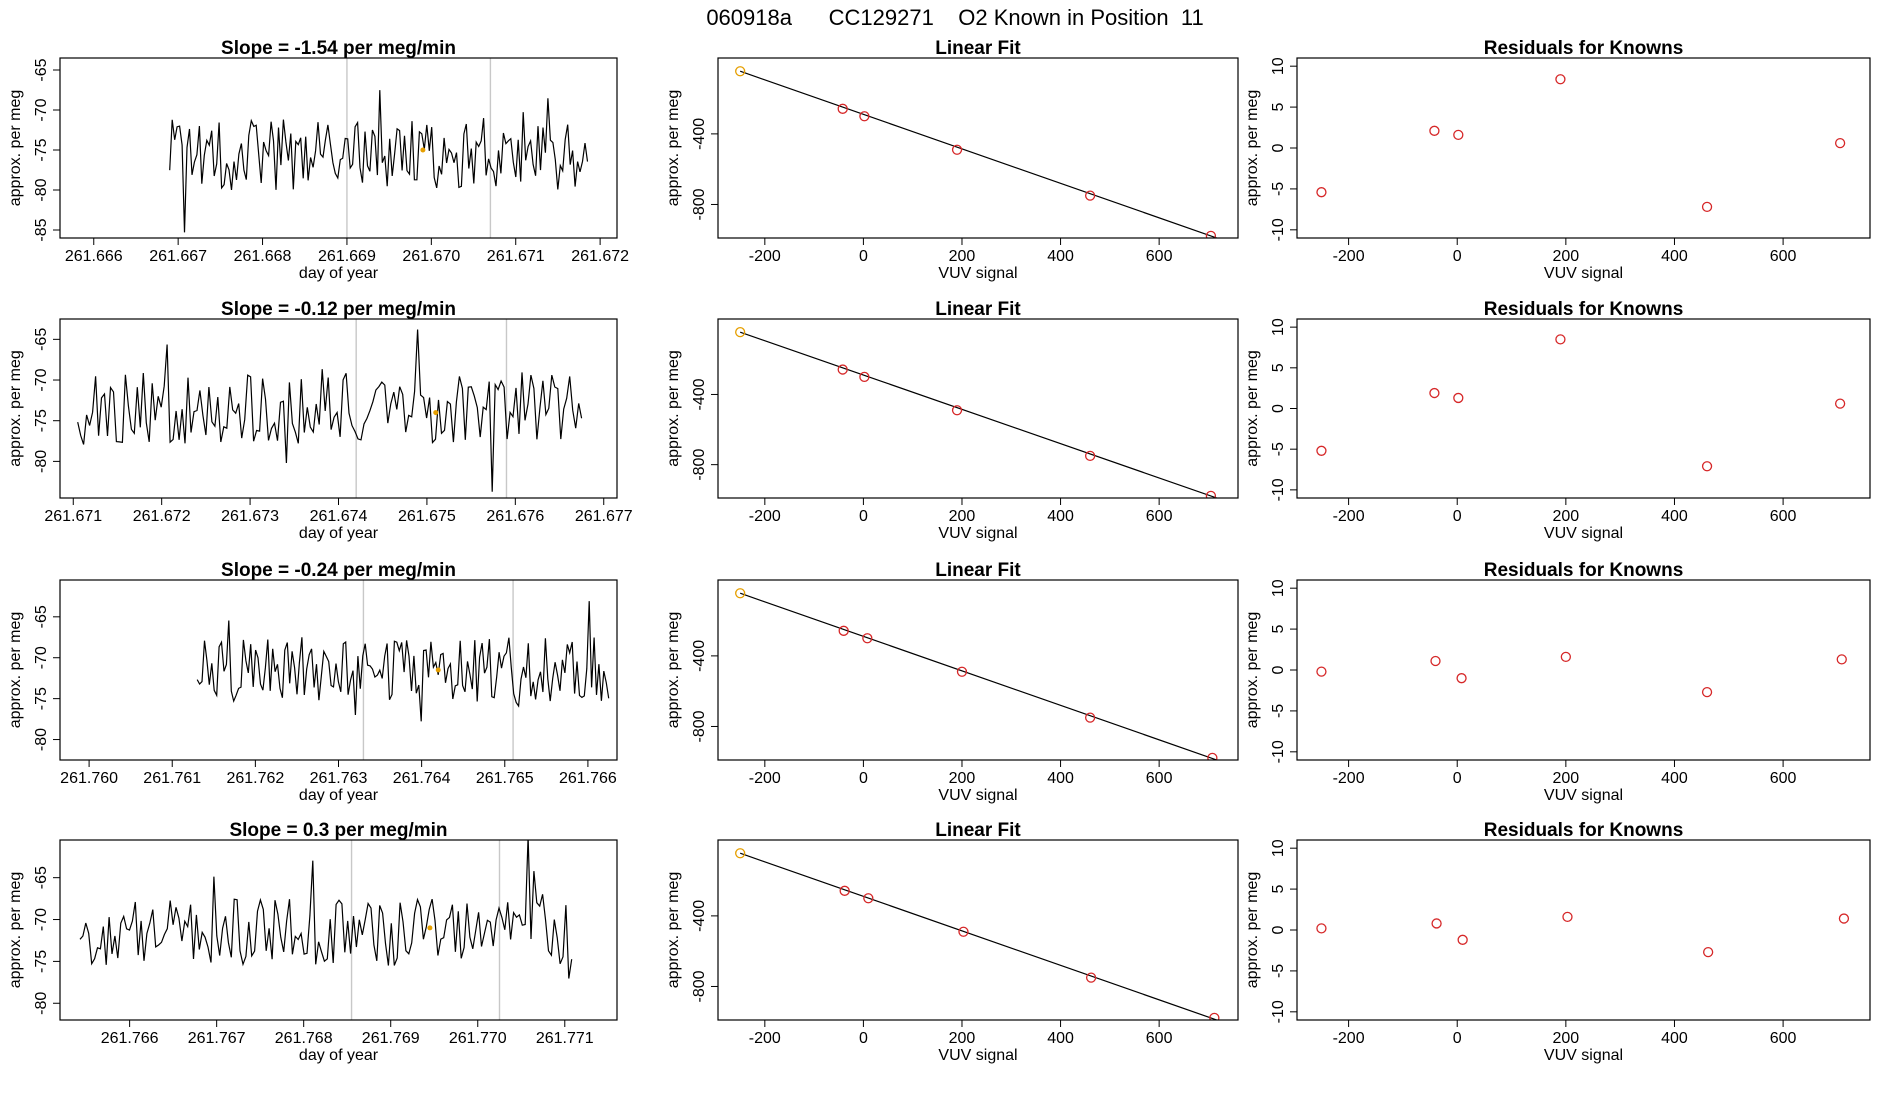  What do you see at coordinates (515, 516) in the screenshot?
I see `x-tick-label: 261.676` at bounding box center [515, 516].